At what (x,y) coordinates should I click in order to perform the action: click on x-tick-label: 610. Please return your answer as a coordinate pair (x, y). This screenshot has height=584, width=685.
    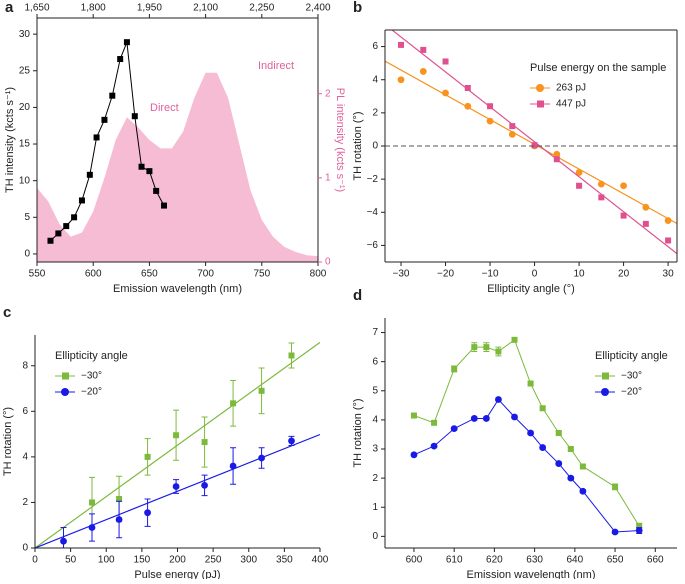
    Looking at the image, I should click on (454, 560).